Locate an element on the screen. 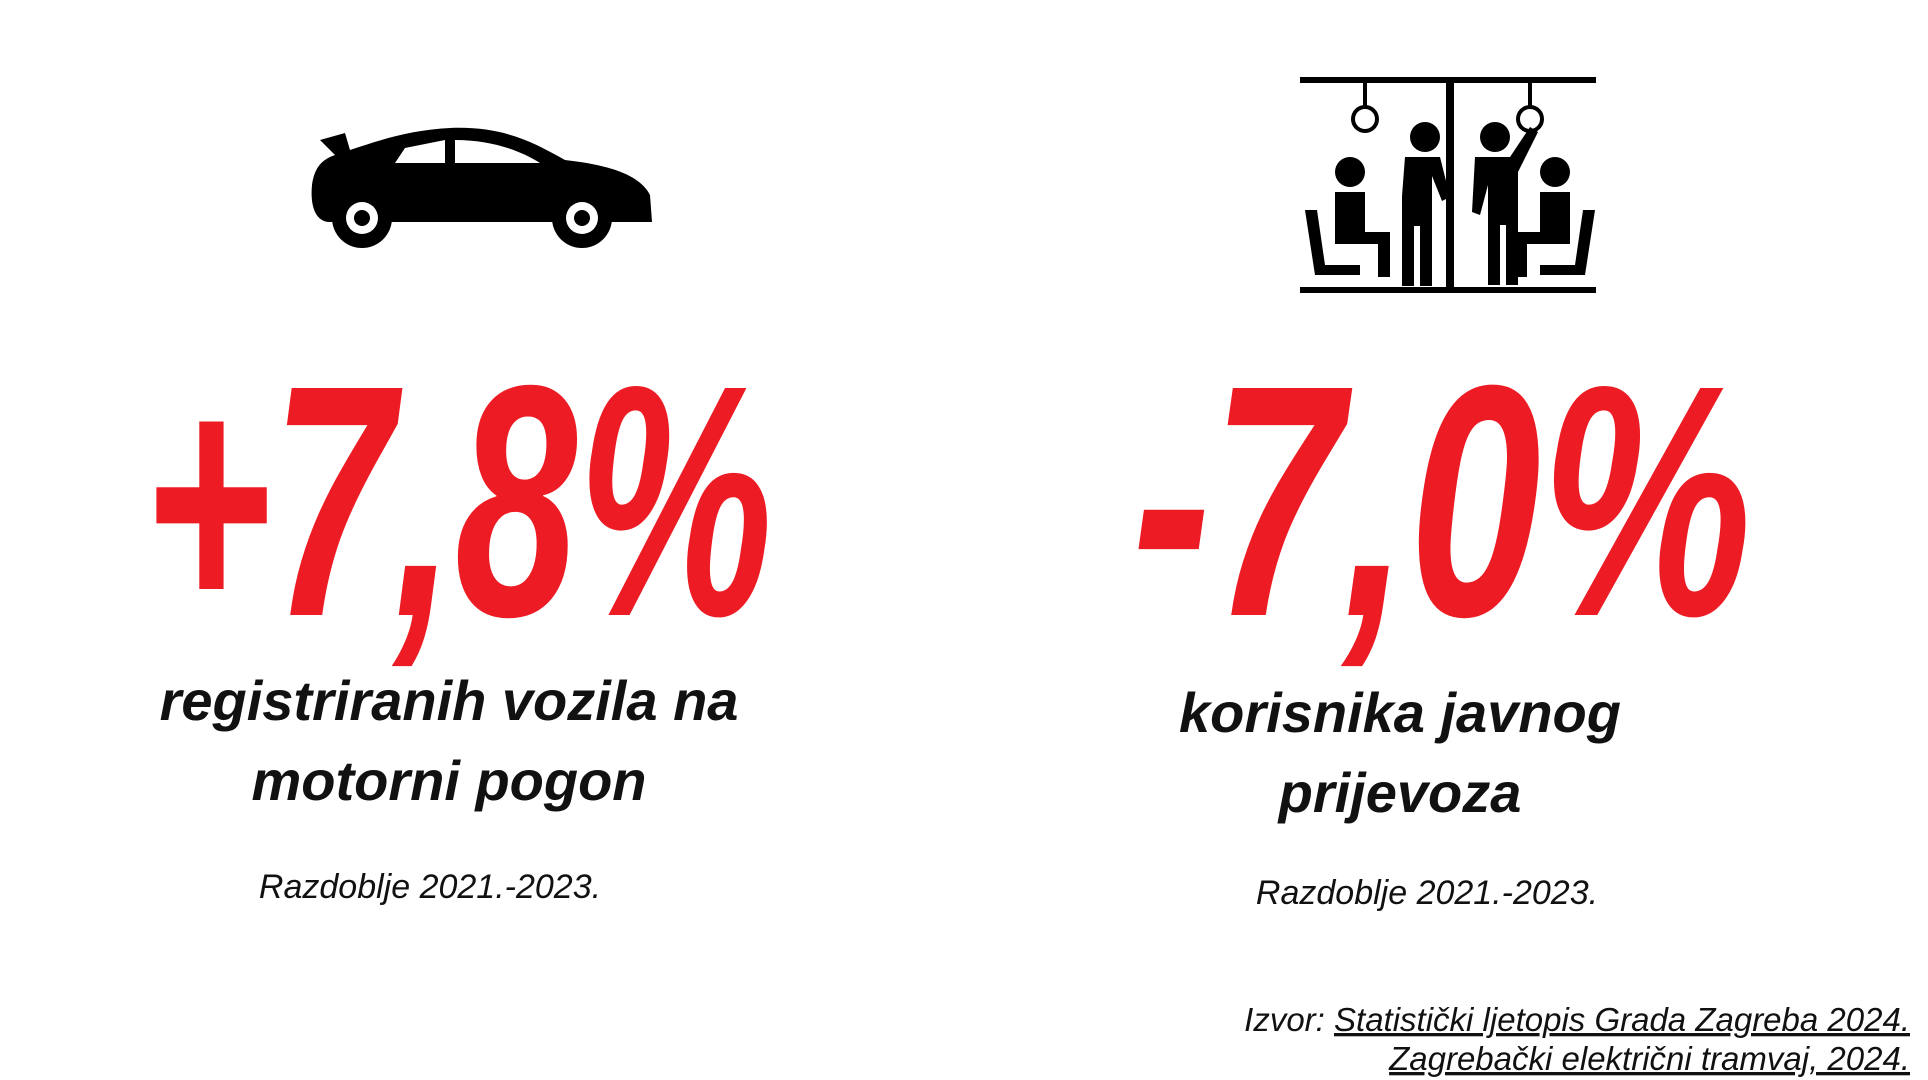 This screenshot has height=1080, width=1928. stat-value: -7,0% is located at coordinates (1442, 500).